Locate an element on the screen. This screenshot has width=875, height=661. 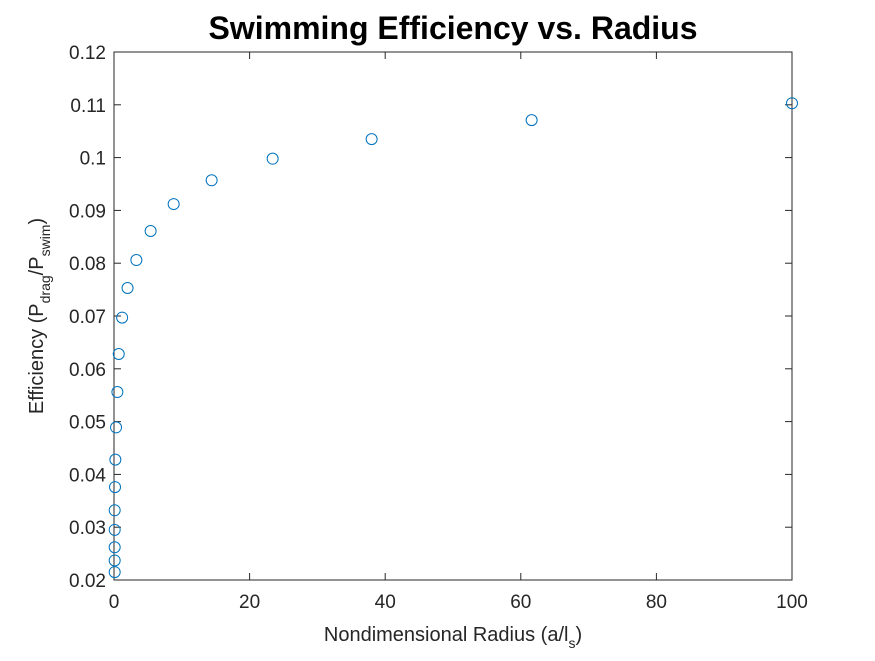
x-tick-label: 0 is located at coordinates (114, 602).